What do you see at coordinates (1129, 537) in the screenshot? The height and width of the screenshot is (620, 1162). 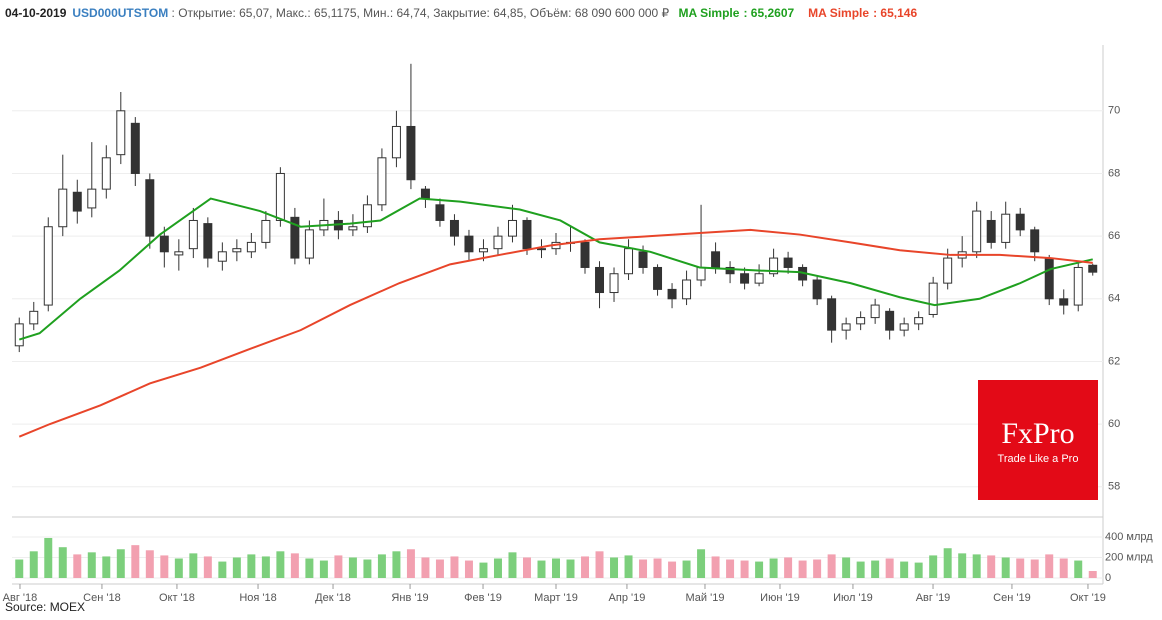 I see `volume-tick-label: 400 млрд` at bounding box center [1129, 537].